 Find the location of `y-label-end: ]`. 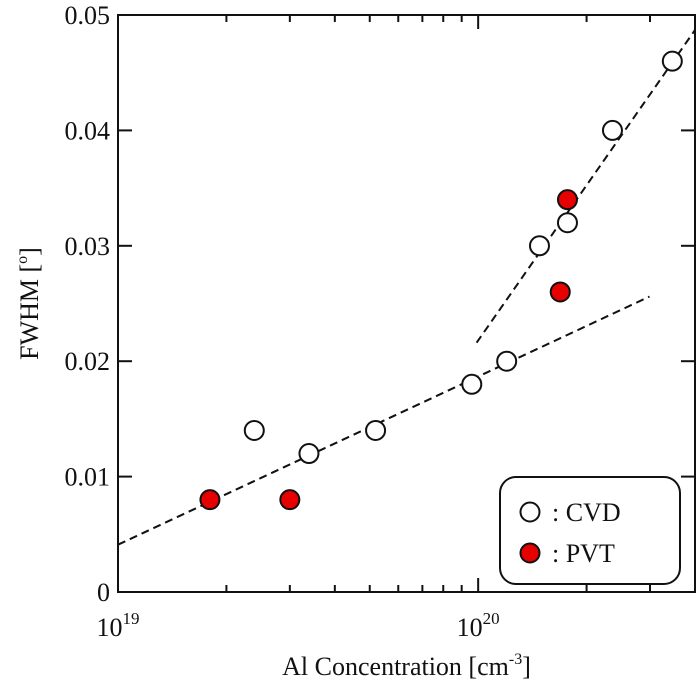

y-label-end: ] is located at coordinates (29, 251).